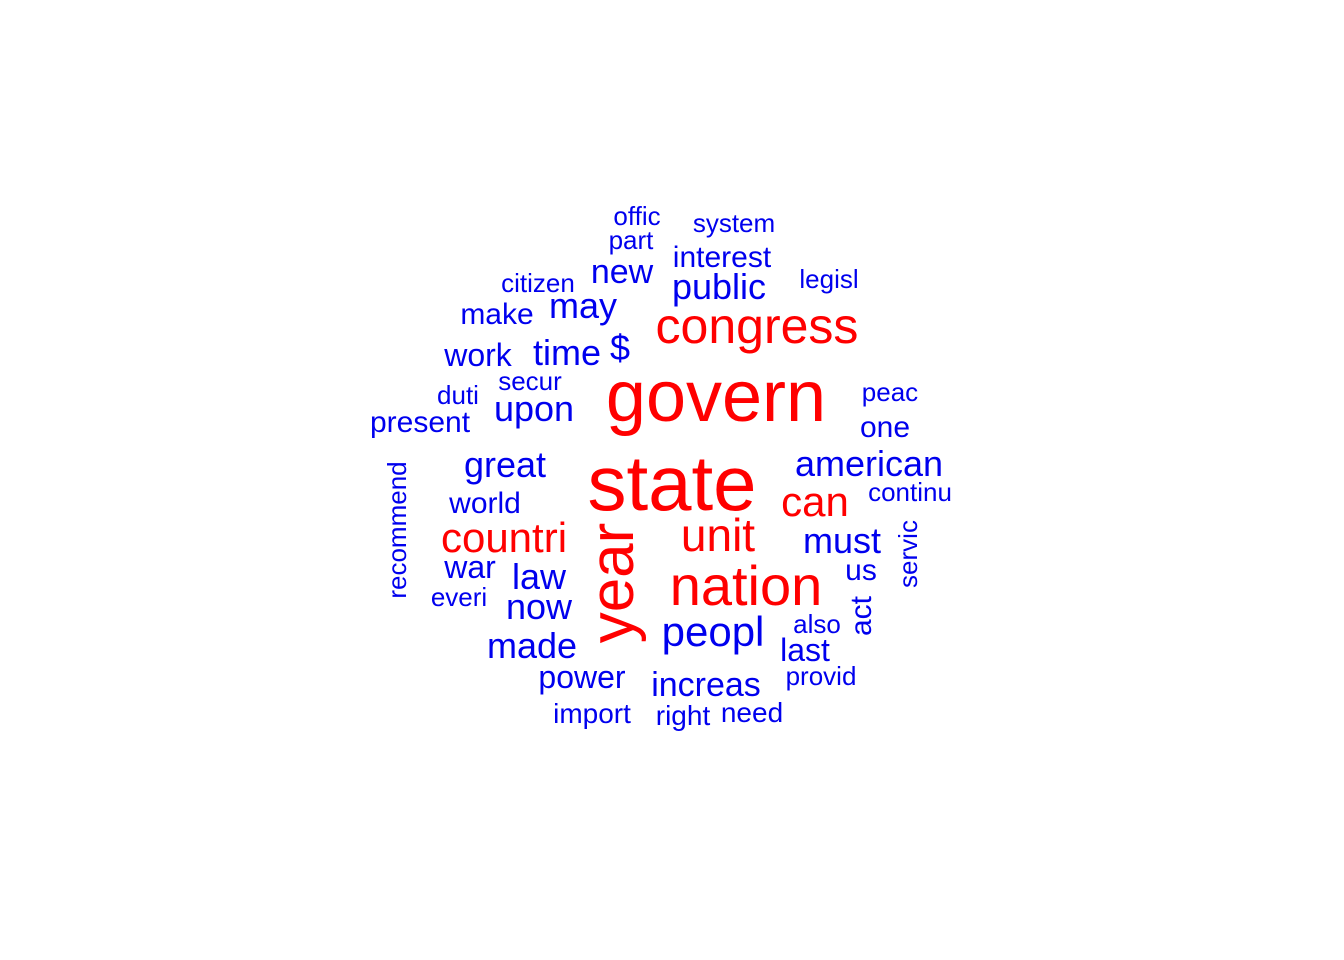 The image size is (1344, 960). I want to click on word-may: may, so click(583, 305).